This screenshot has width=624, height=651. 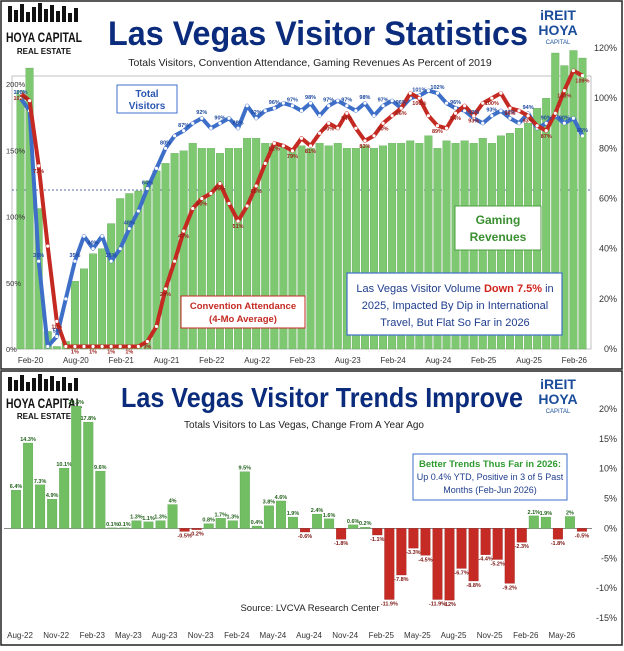 I want to click on trend-data-label: -12%, so click(x=449, y=605).